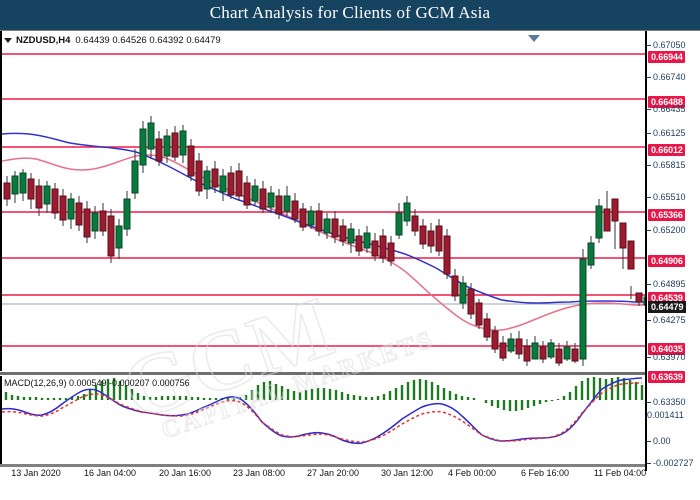 The width and height of the screenshot is (700, 500). I want to click on axis-tick-label: 0.64895, so click(669, 284).